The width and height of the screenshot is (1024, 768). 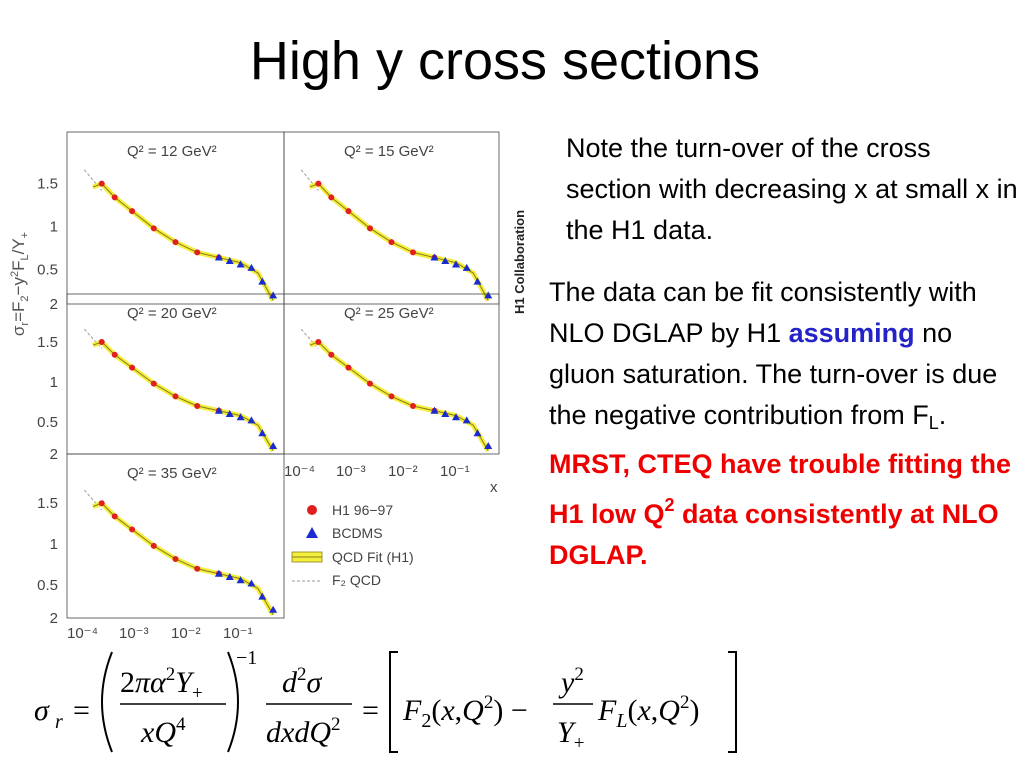 I want to click on formula-rbracket, so click(x=732, y=702).